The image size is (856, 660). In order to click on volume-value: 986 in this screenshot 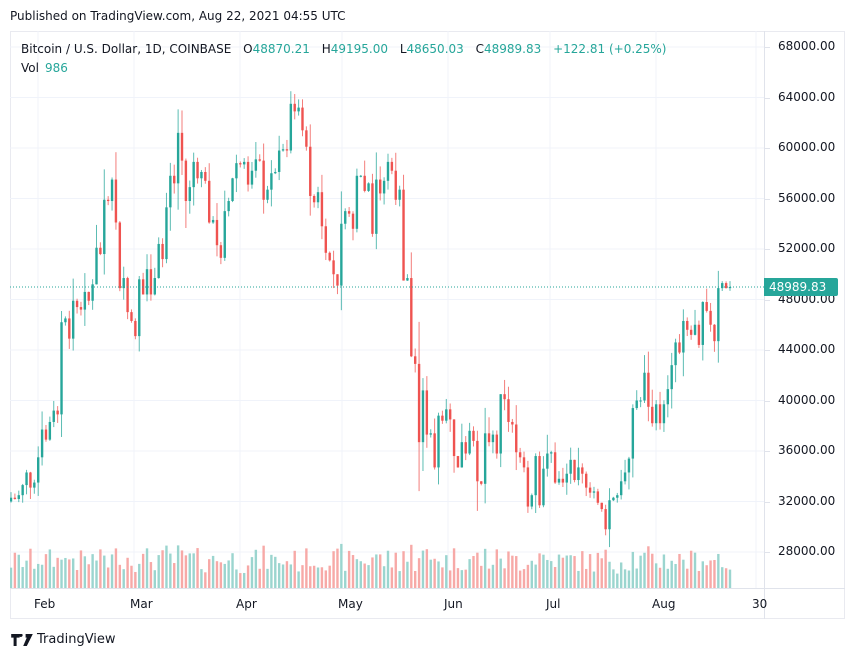, I will do `click(56, 68)`.